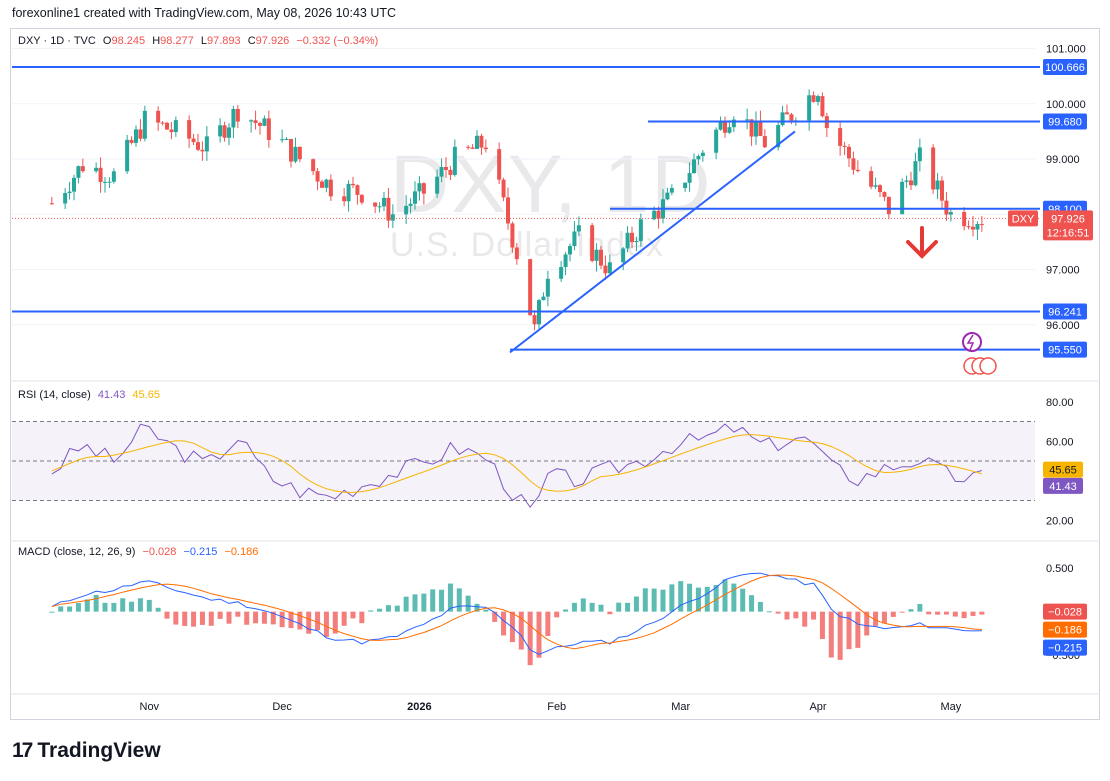  Describe the element at coordinates (1063, 271) in the screenshot. I see `price-tick-label: 97.000` at that location.